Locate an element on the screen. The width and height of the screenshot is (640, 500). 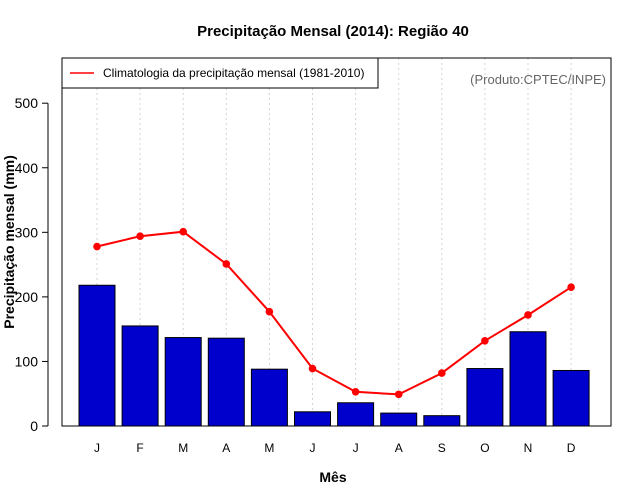
chart-title: Precipitação Mensal (2014): Região 40 is located at coordinates (333, 31).